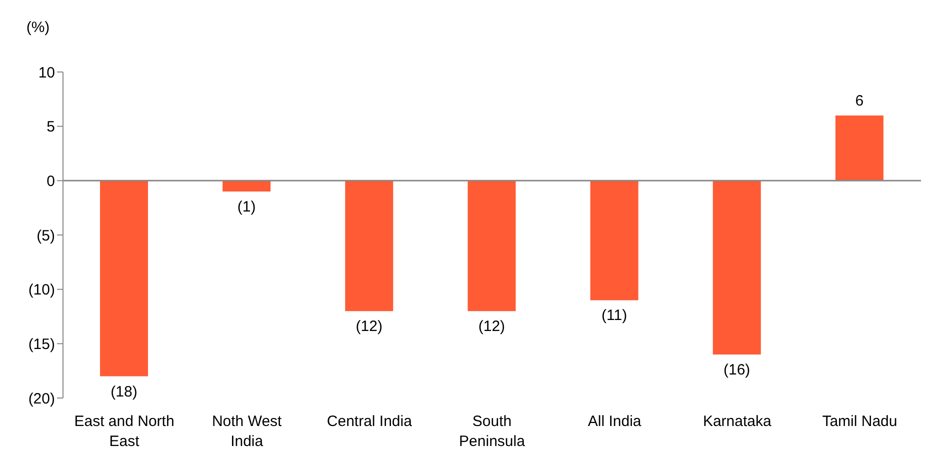 Image resolution: width=929 pixels, height=451 pixels. I want to click on x-tick-label: Noth West India, so click(247, 431).